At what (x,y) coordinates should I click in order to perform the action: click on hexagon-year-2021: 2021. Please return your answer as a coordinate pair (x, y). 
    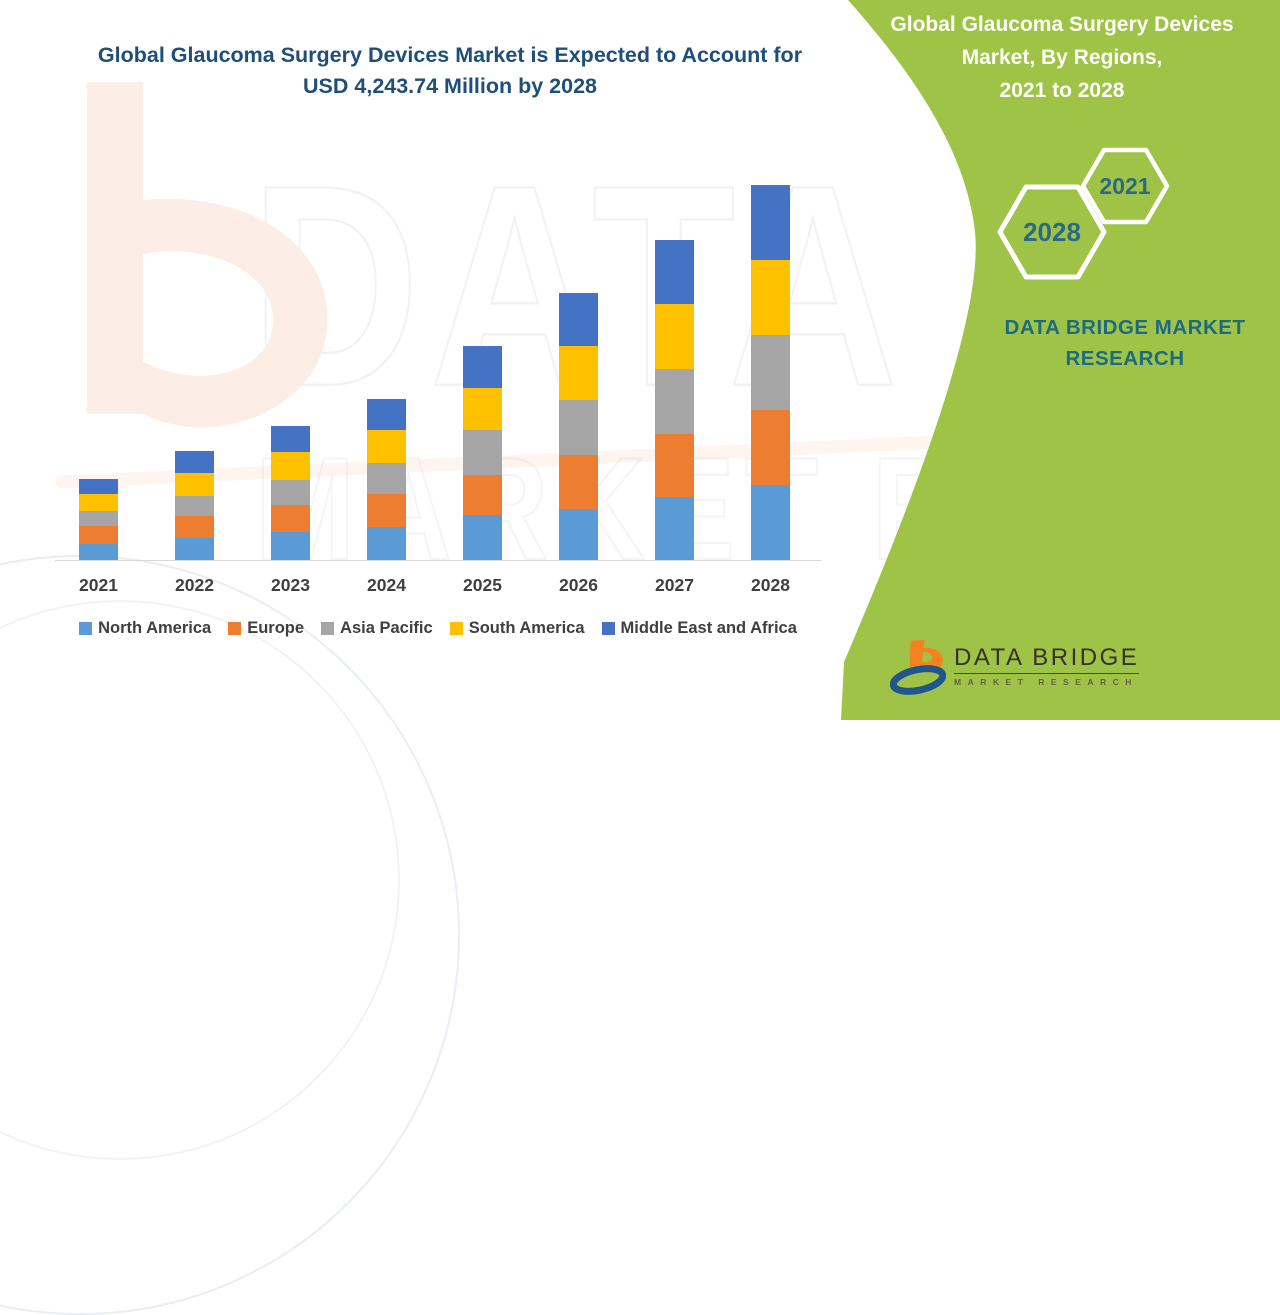
    Looking at the image, I should click on (1124, 186).